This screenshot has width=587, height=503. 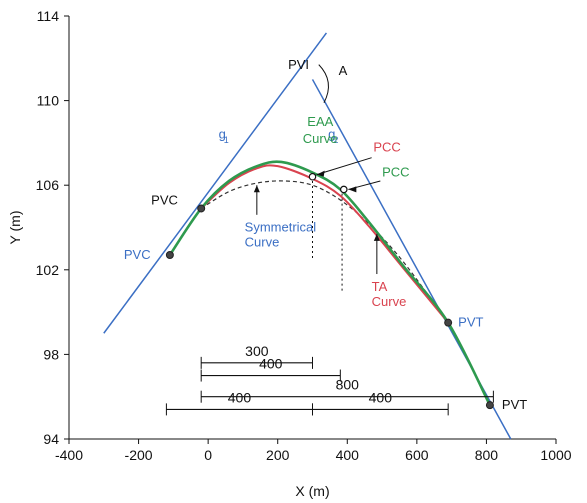 What do you see at coordinates (348, 455) in the screenshot?
I see `x-tick-label: 400` at bounding box center [348, 455].